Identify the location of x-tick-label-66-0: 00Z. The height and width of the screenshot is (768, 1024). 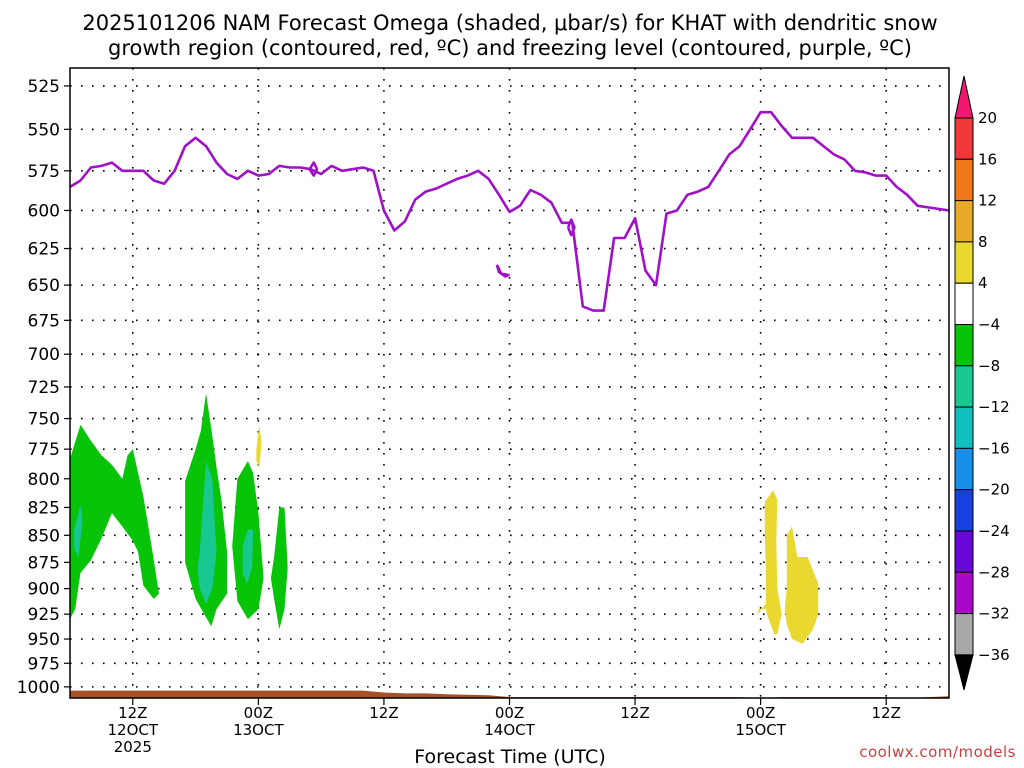
(760, 713).